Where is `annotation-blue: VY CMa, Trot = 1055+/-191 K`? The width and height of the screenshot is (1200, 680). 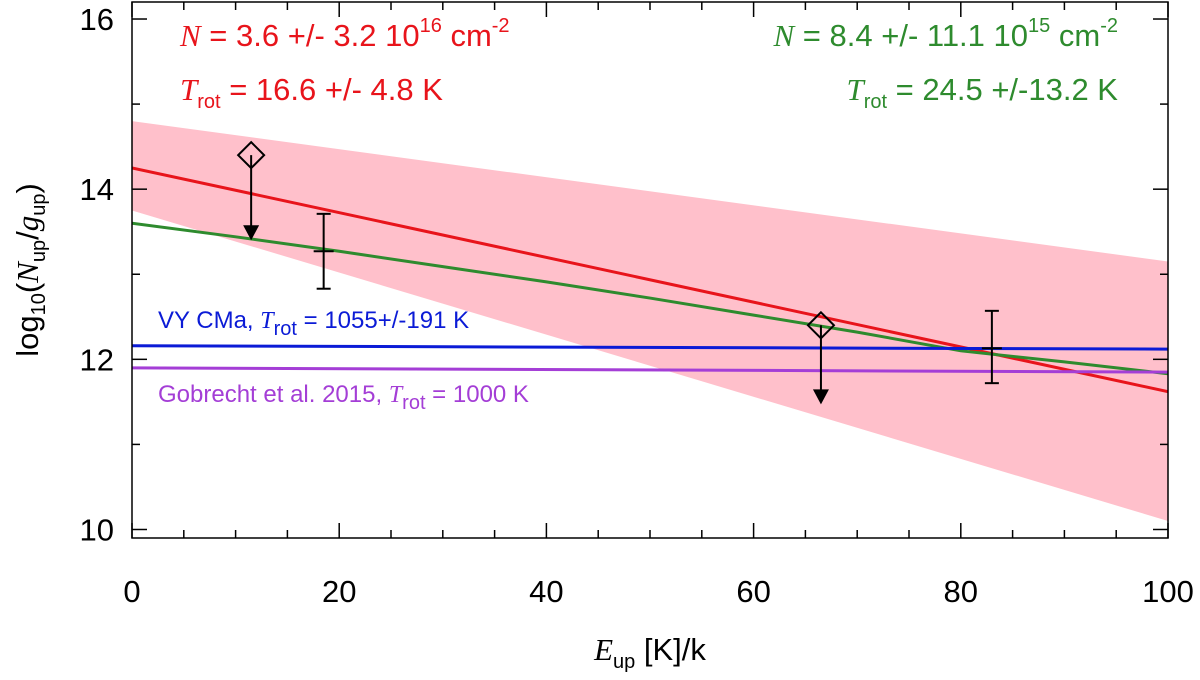
annotation-blue: VY CMa, Trot = 1055+/-191 K is located at coordinates (313, 323).